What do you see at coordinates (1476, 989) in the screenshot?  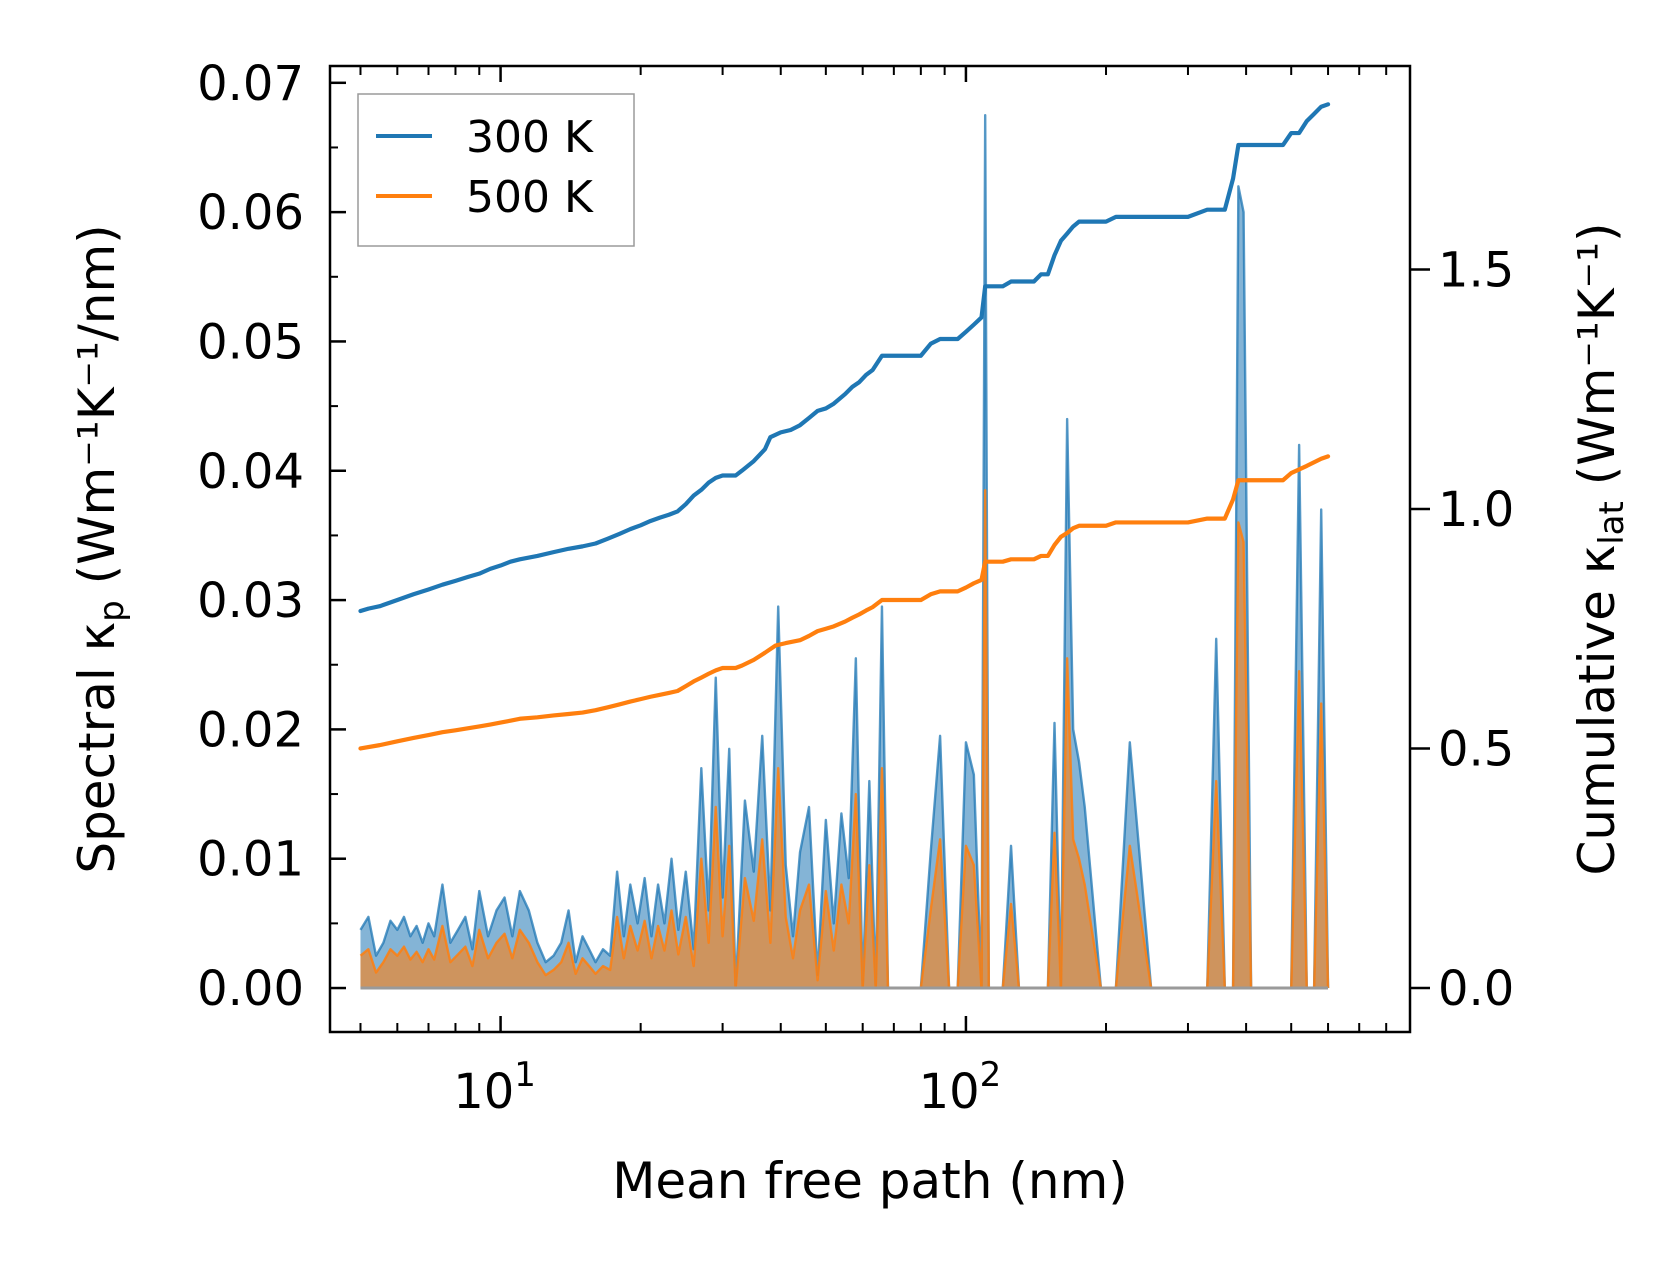 I see `y-right-tick-label: 0.0` at bounding box center [1476, 989].